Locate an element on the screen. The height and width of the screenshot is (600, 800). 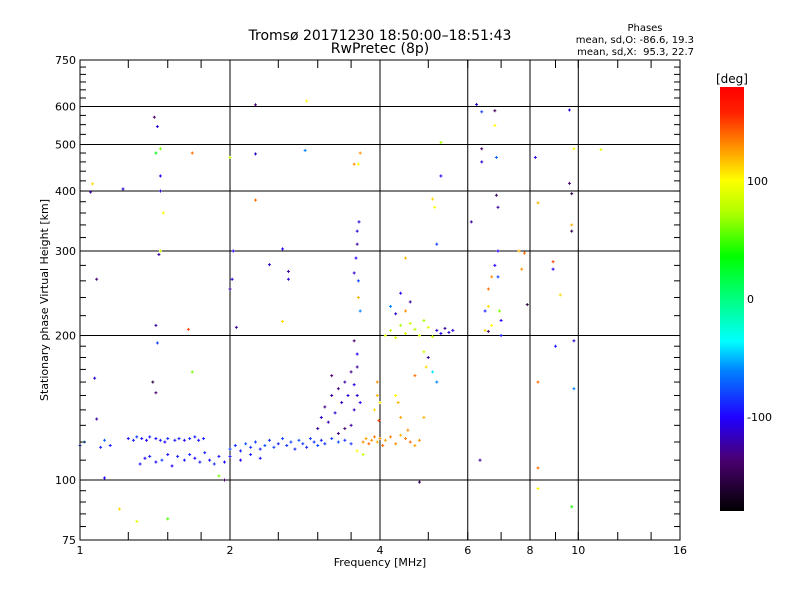
x-axis-label: Frequency [MHz] is located at coordinates (380, 562).